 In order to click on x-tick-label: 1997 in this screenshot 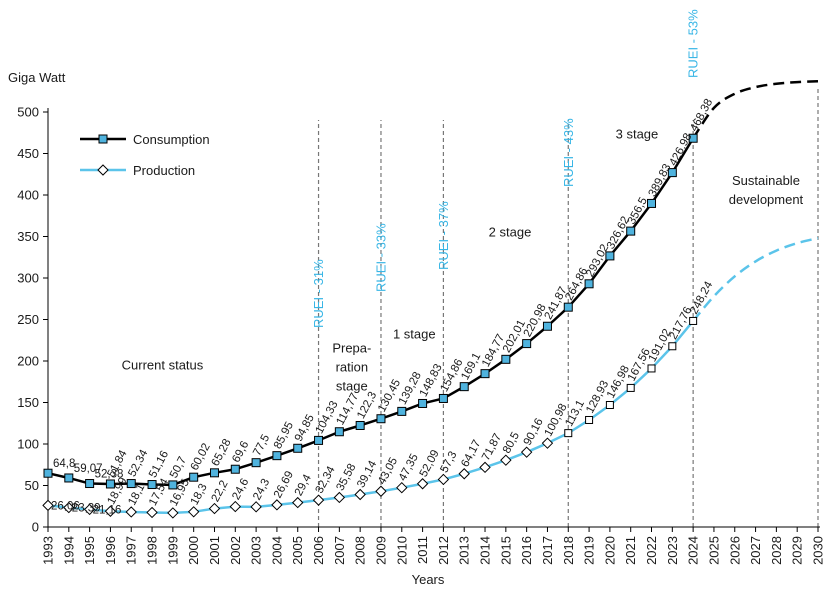, I will do `click(131, 550)`.